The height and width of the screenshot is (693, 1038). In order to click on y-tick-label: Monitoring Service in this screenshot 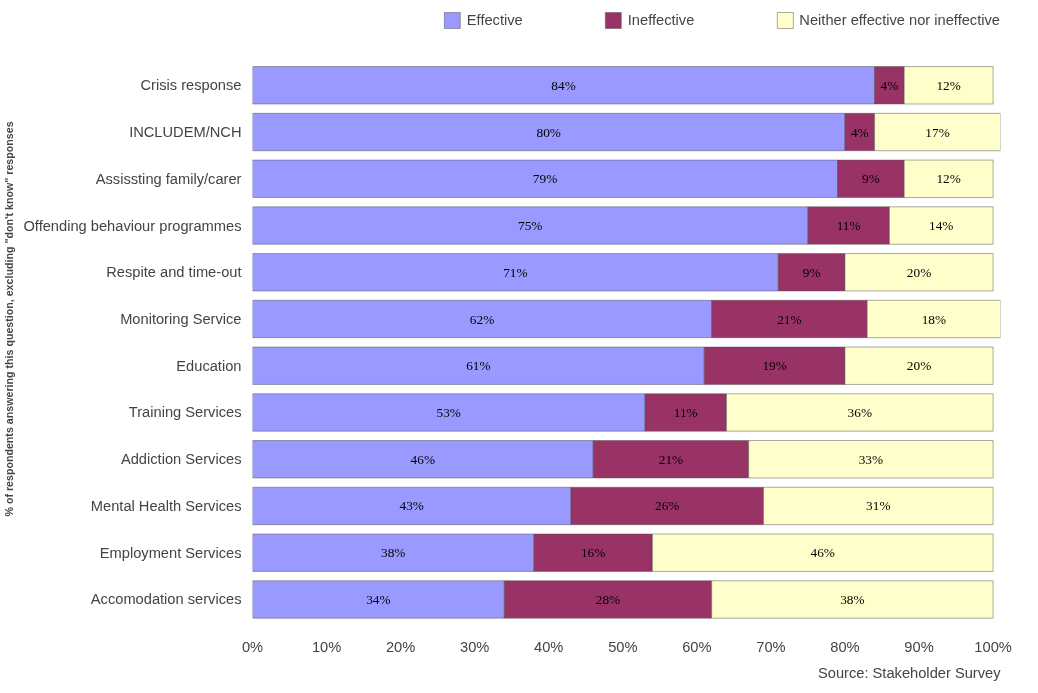, I will do `click(181, 319)`.